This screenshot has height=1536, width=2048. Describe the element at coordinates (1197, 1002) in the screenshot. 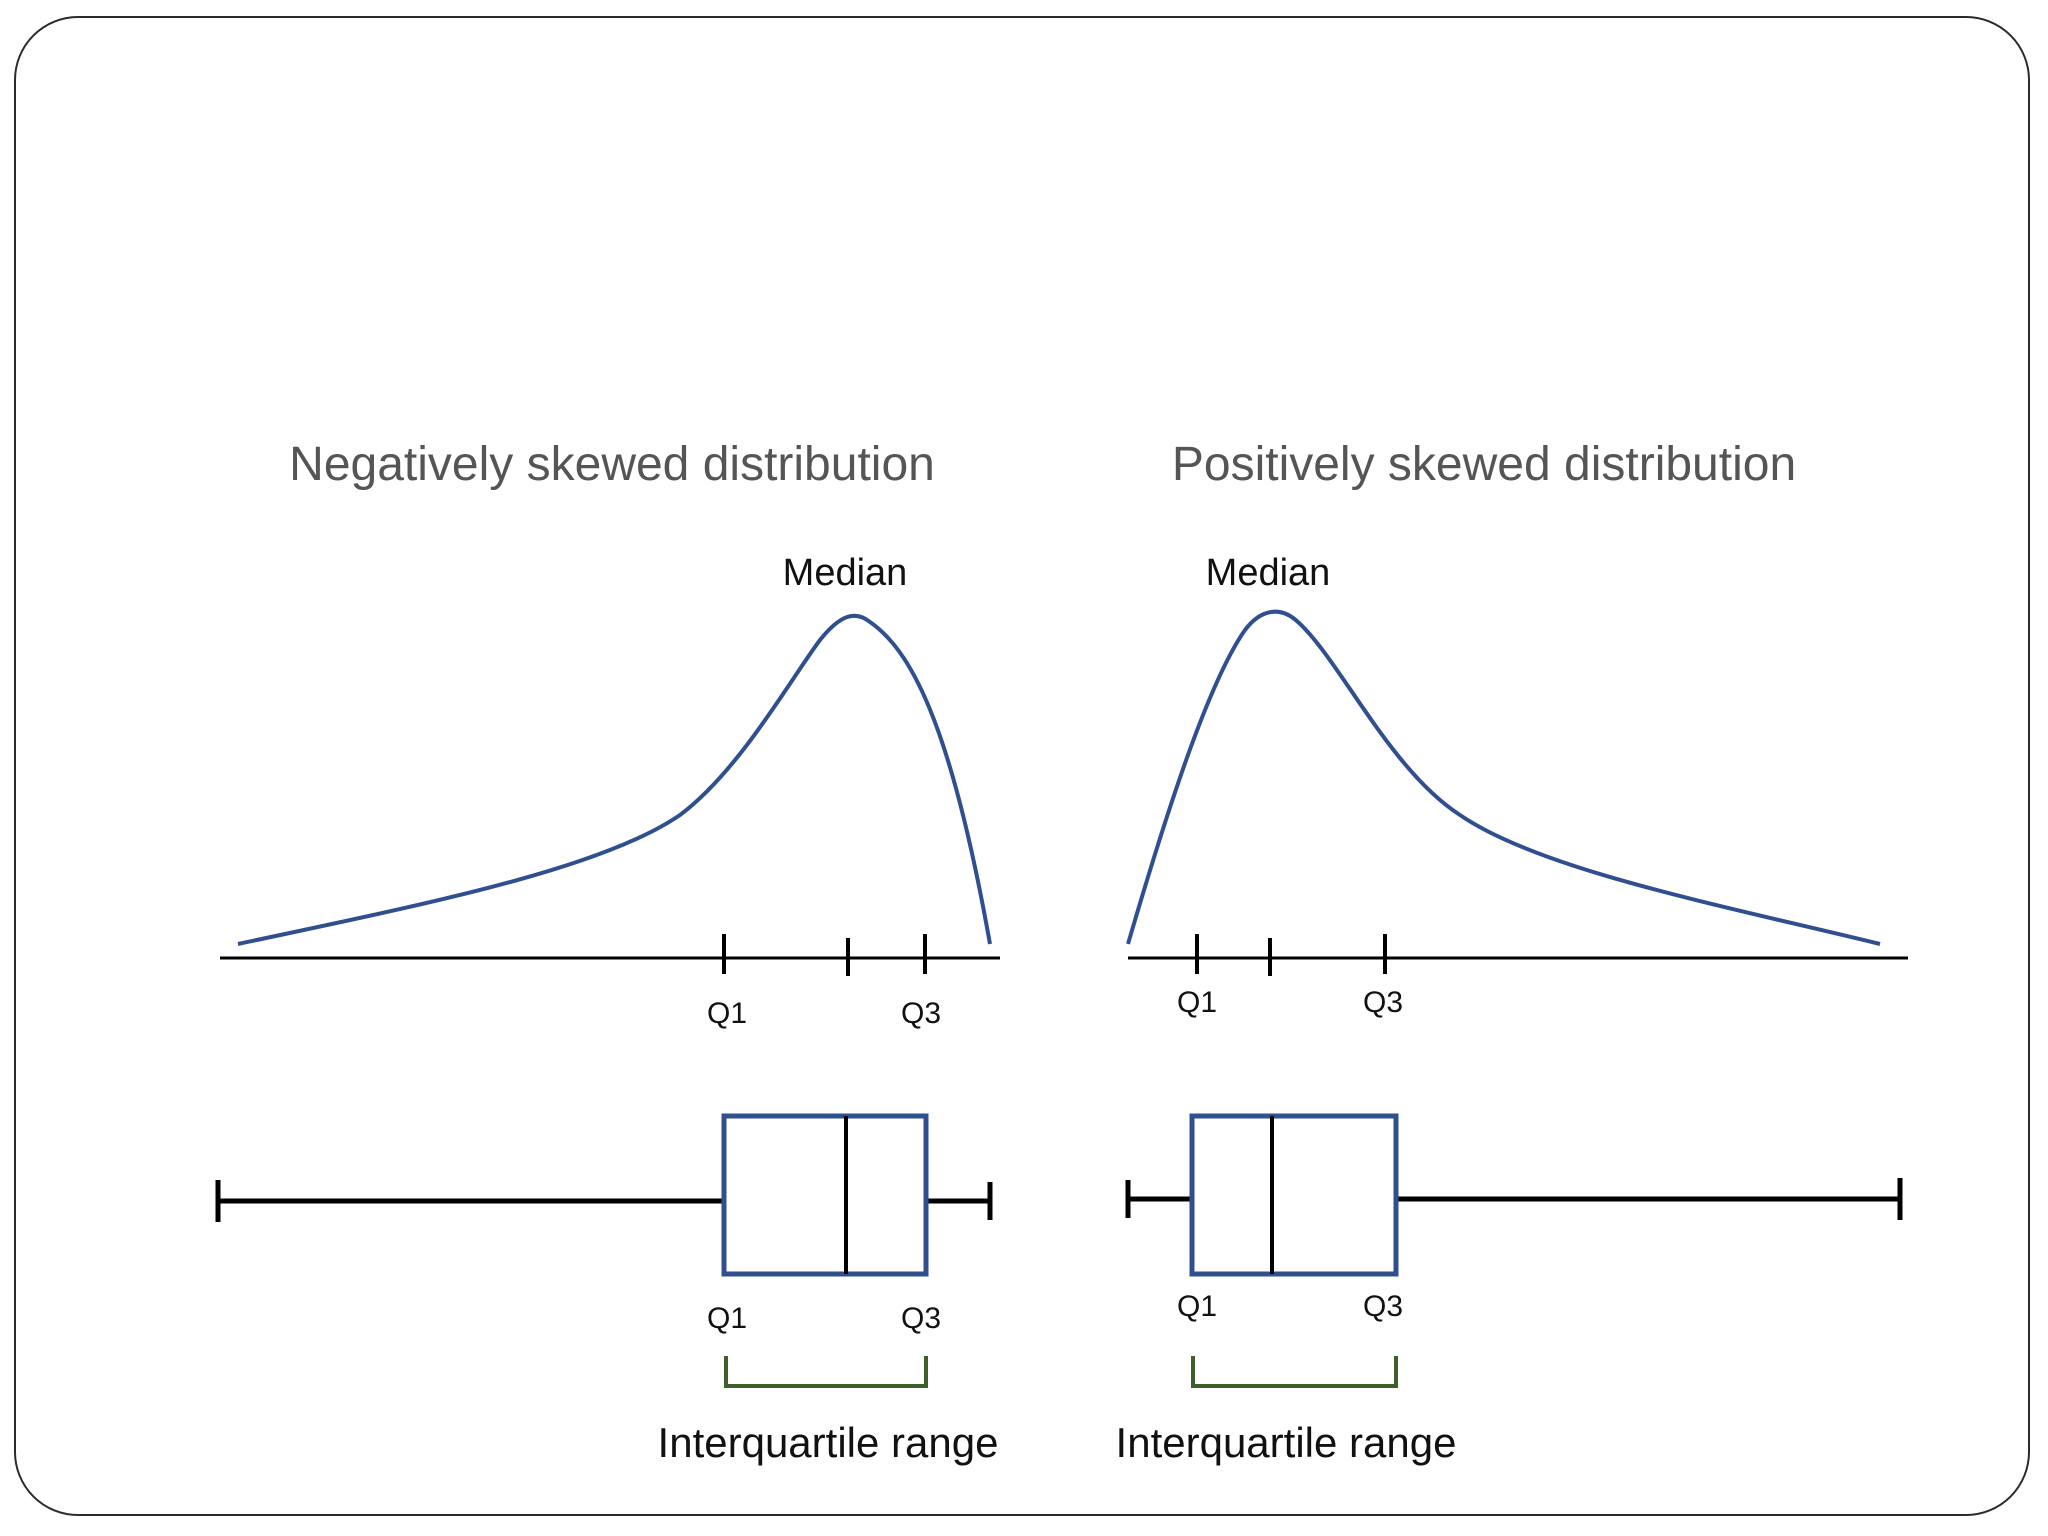

I see `positive-axis-q1-label: Q1` at that location.